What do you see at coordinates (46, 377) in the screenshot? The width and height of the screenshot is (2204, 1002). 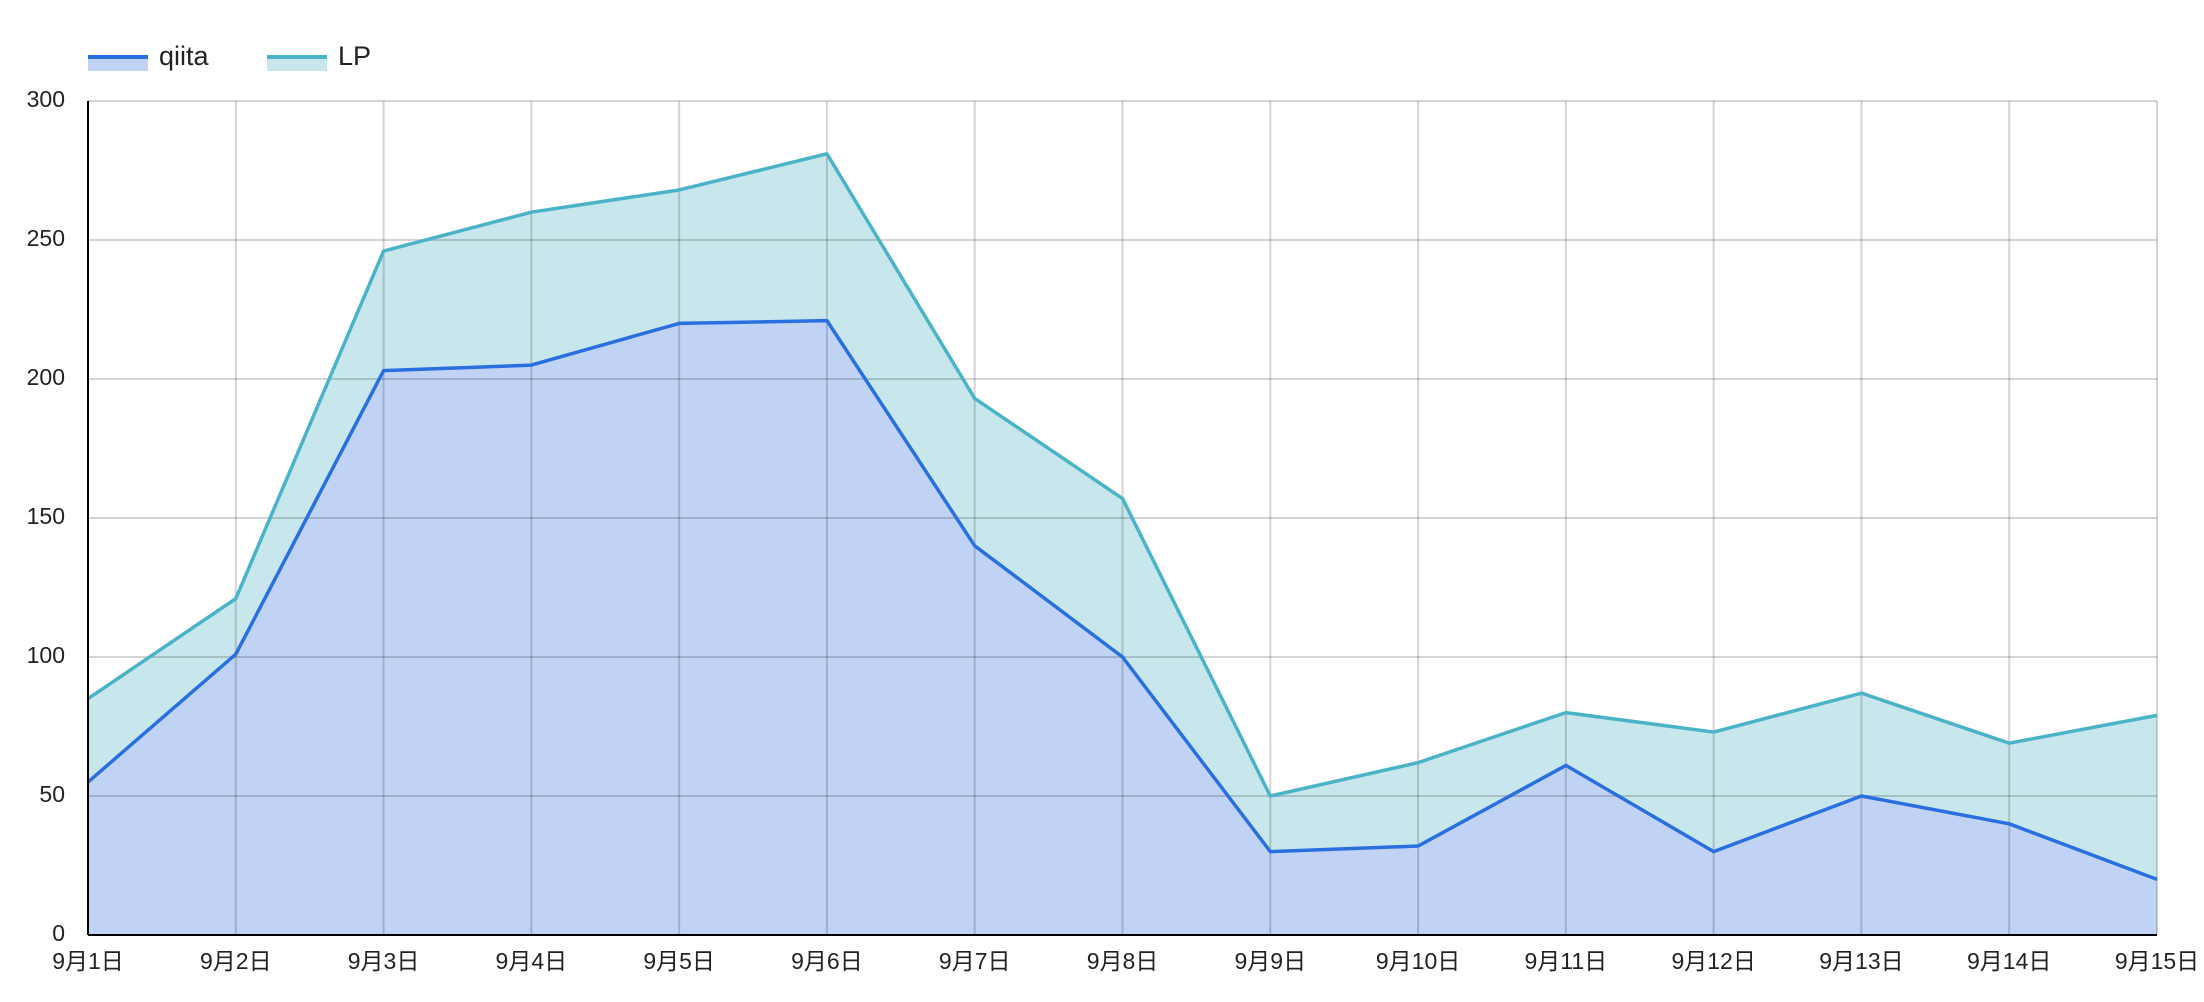 I see `y-tick-label: 200` at bounding box center [46, 377].